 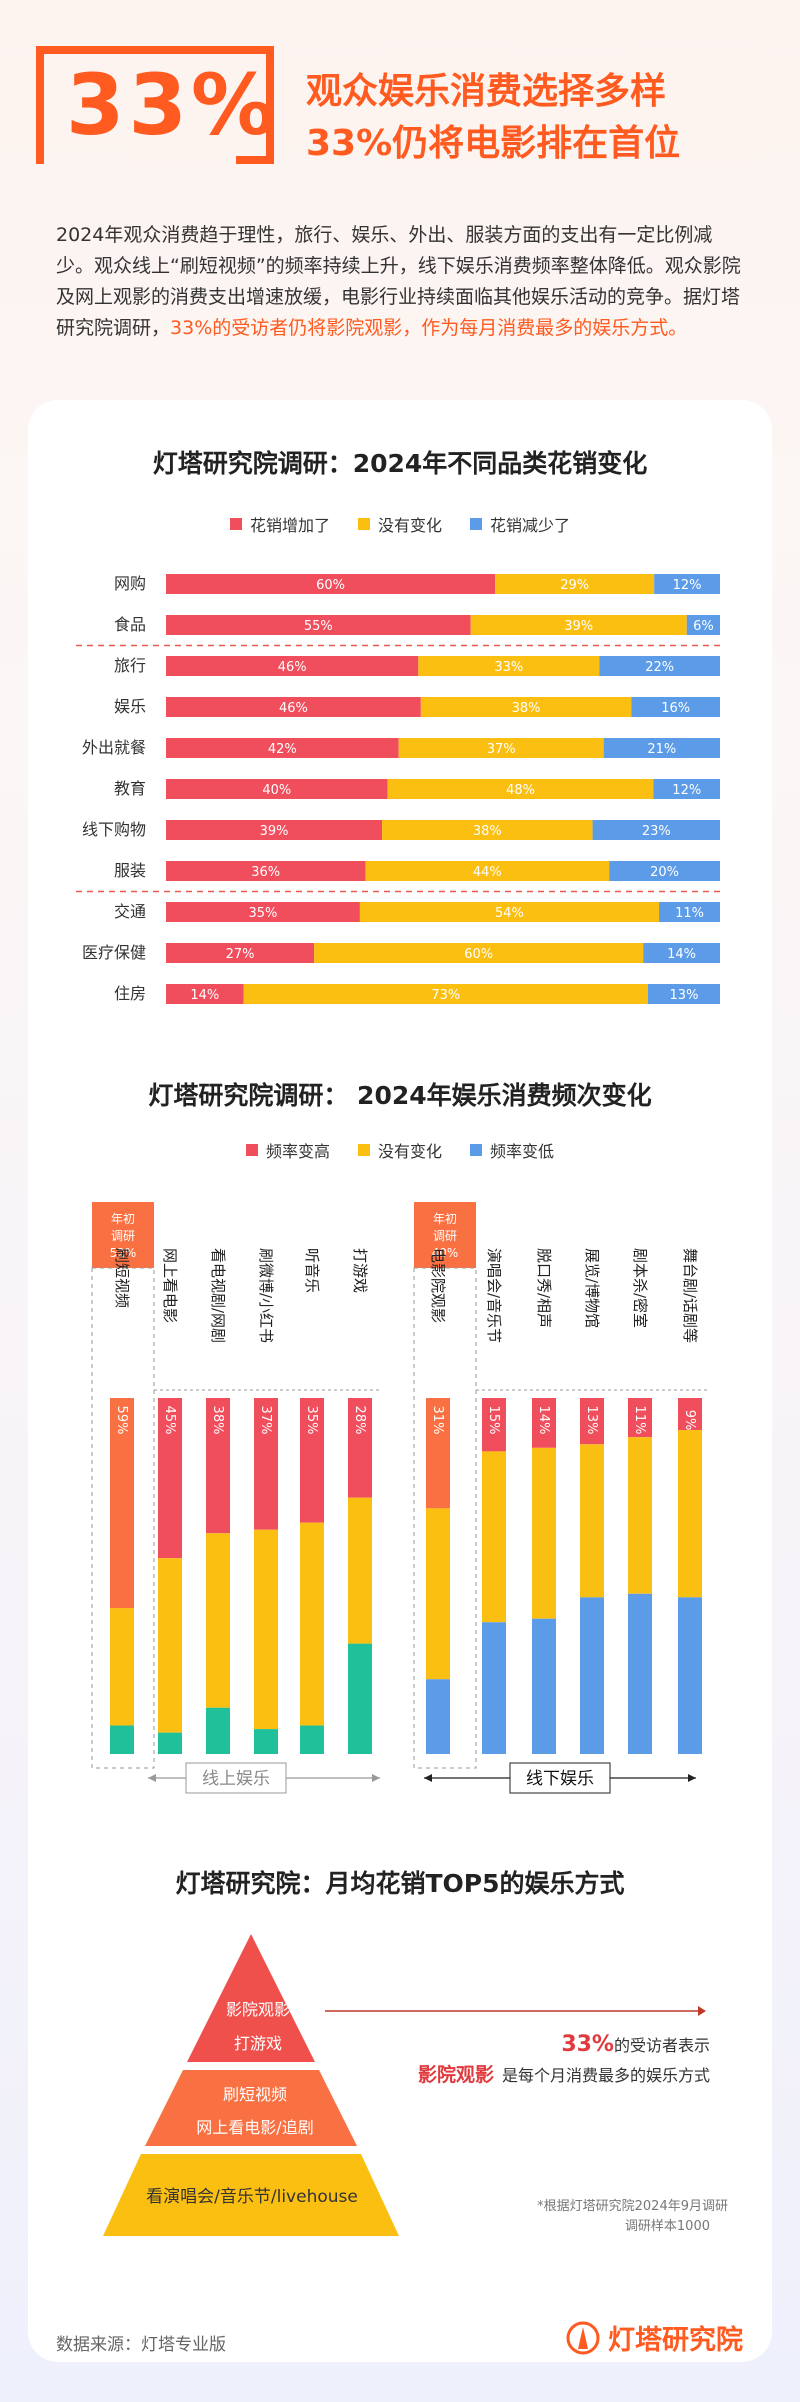 What do you see at coordinates (130, 993) in the screenshot?
I see `category-label: 住房` at bounding box center [130, 993].